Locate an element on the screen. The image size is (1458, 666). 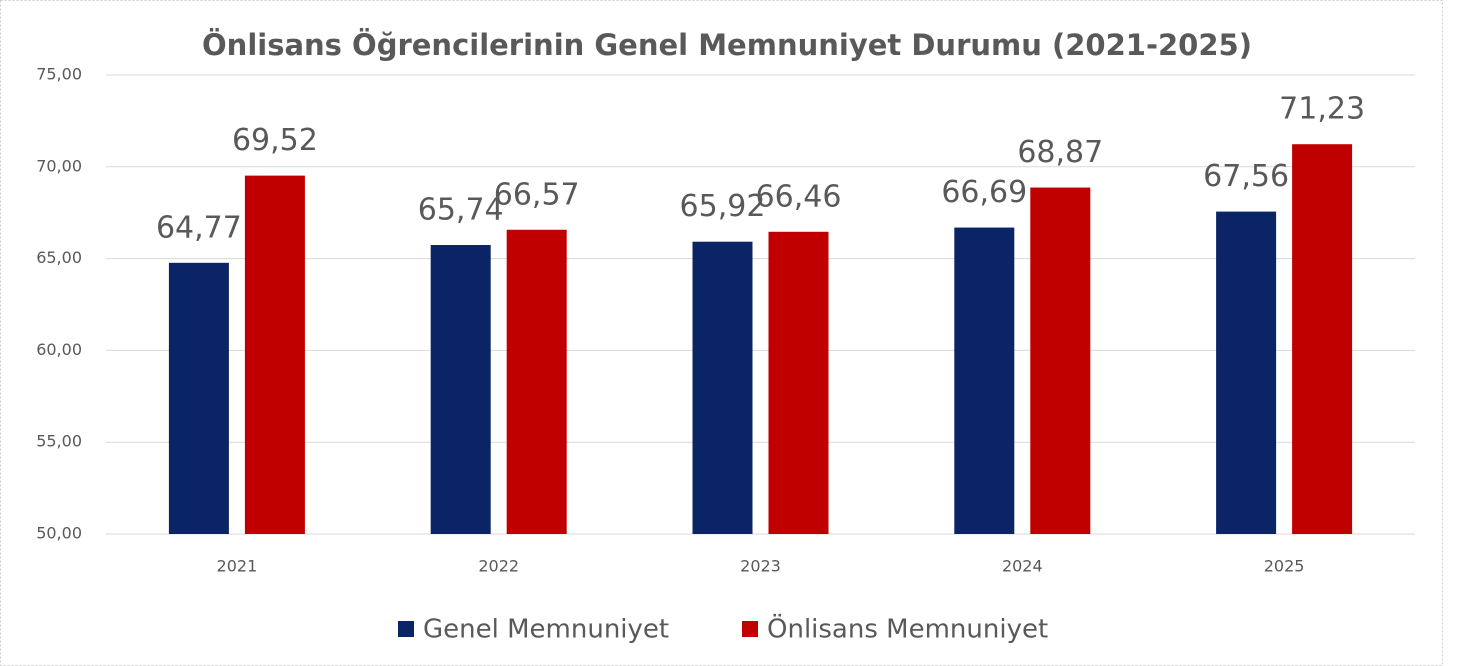
data-label: 66,57 is located at coordinates (537, 194).